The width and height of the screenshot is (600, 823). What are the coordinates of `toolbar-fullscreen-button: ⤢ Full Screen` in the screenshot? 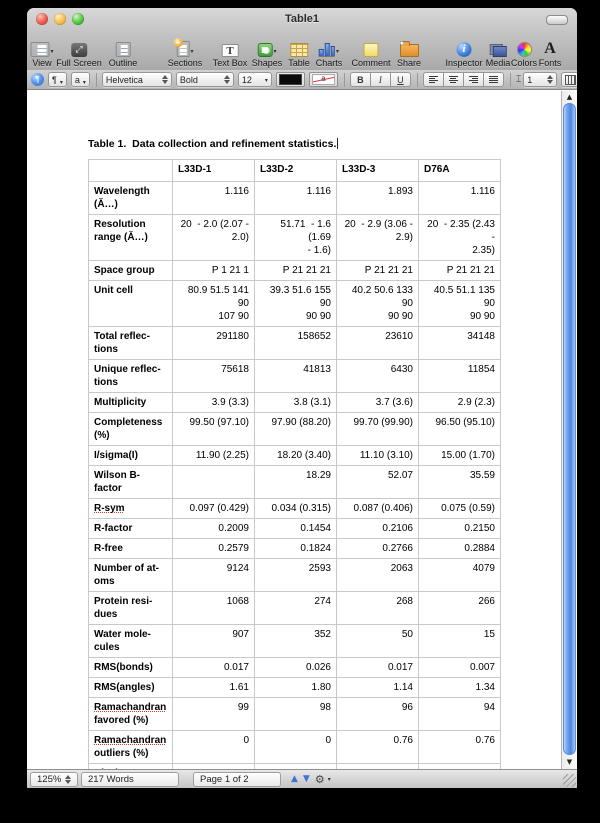 It's located at (79, 52).